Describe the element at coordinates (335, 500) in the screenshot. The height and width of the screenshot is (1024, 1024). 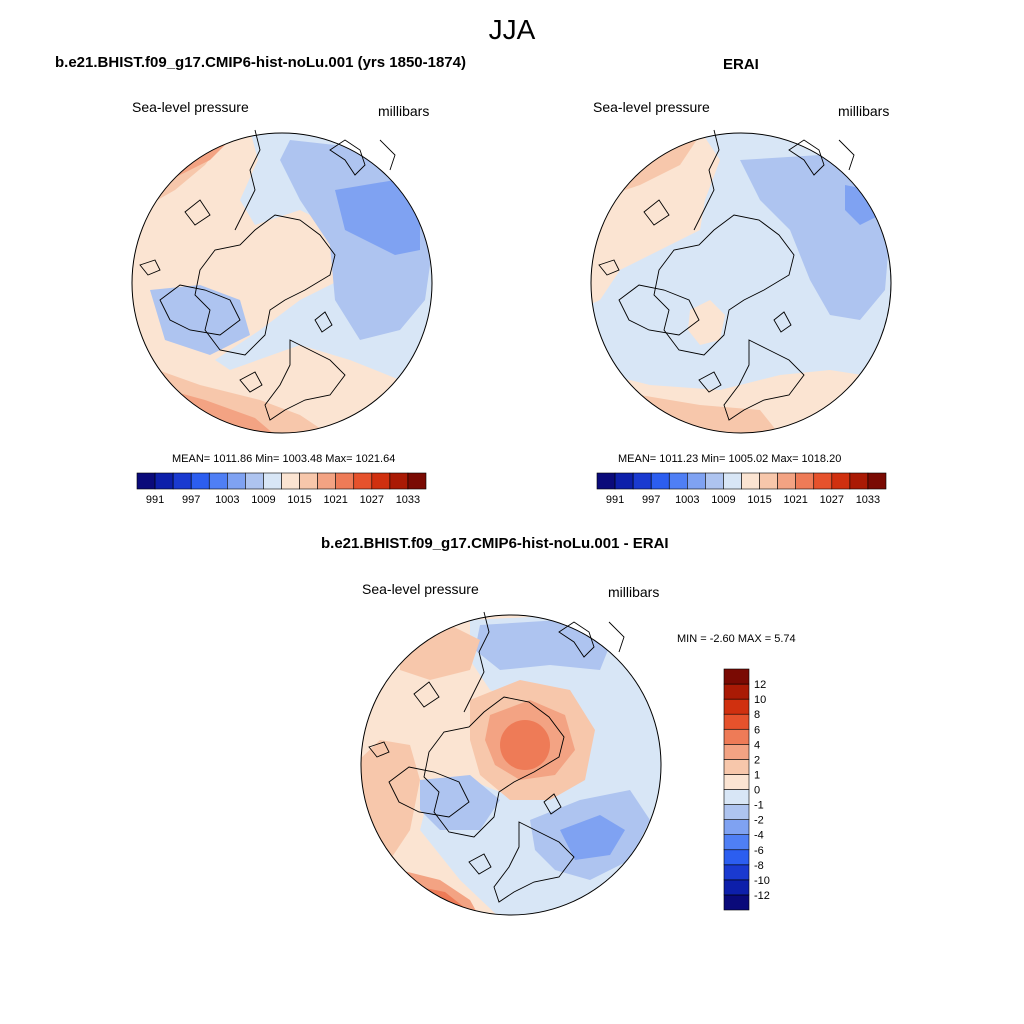
I see `model-colorbar-tick-label: 1021` at that location.